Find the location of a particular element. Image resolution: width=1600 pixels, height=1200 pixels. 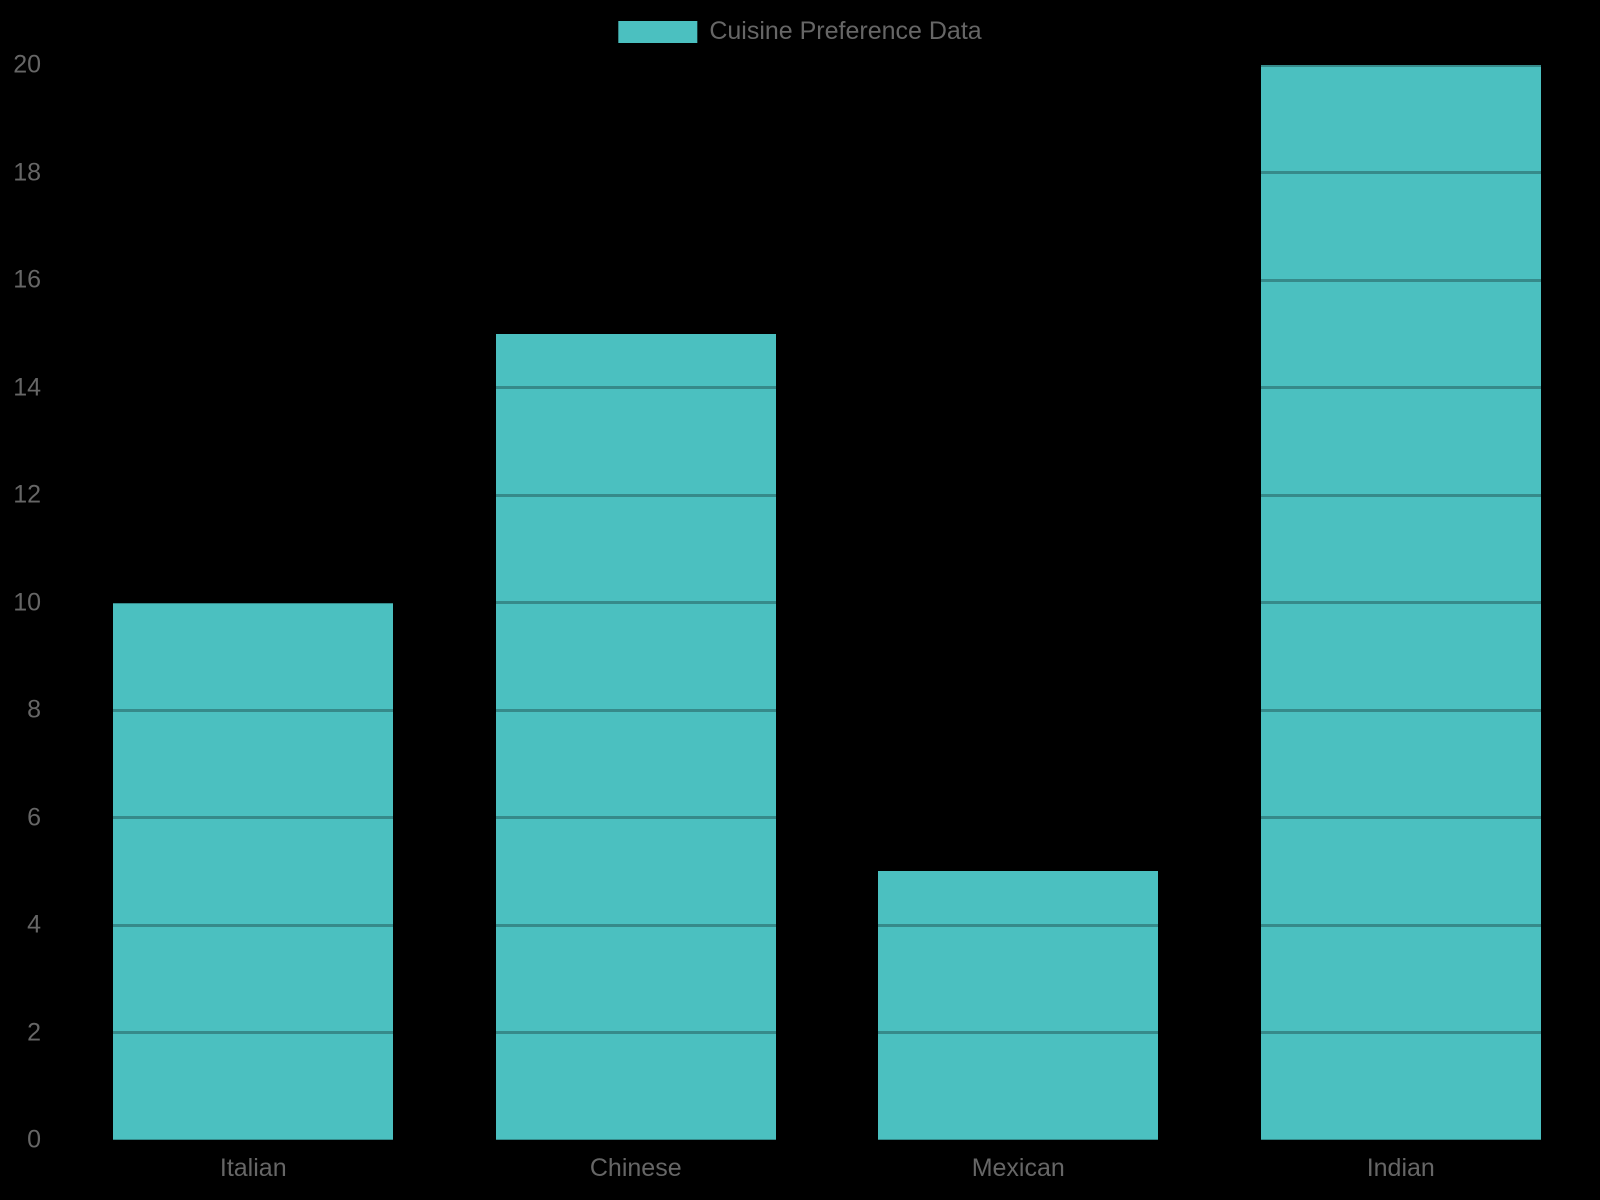

y-tick-label: 12 is located at coordinates (27, 494).